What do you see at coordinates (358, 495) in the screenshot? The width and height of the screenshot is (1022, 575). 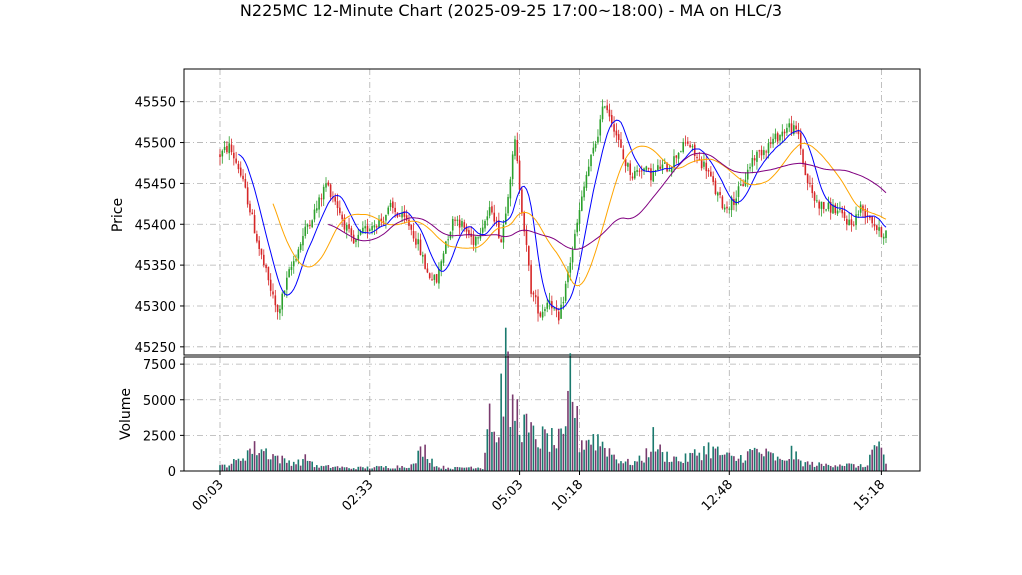 I see `x-tick-label: 02:33` at bounding box center [358, 495].